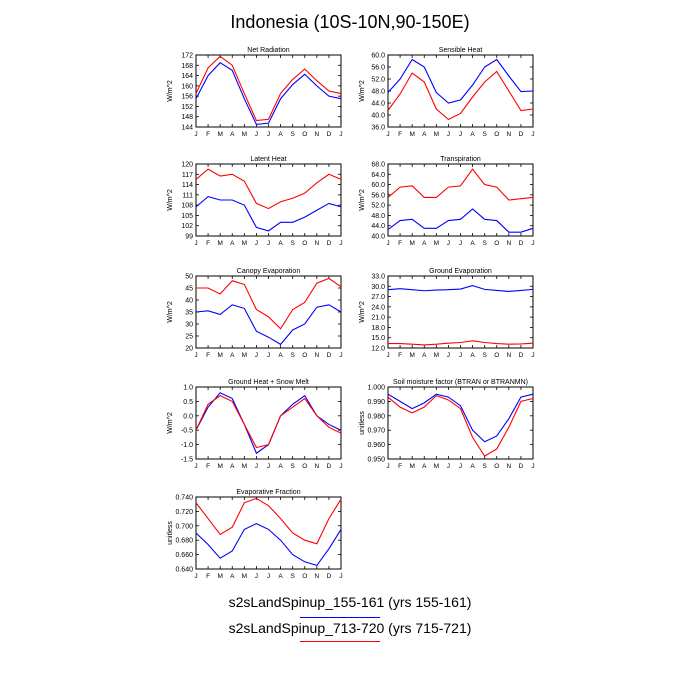 The height and width of the screenshot is (700, 700). I want to click on y-tick-label: 108, so click(187, 206).